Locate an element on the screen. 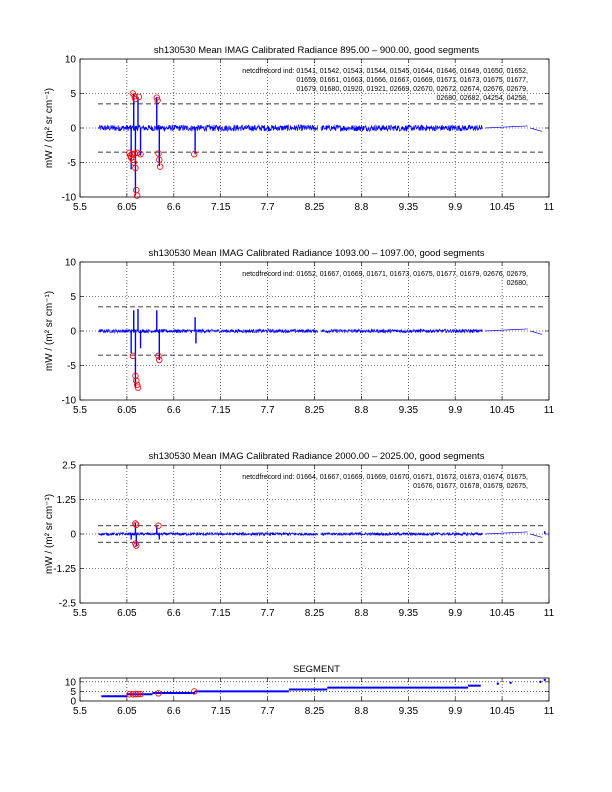 The width and height of the screenshot is (612, 792). y-tick-label: 10 is located at coordinates (71, 60).